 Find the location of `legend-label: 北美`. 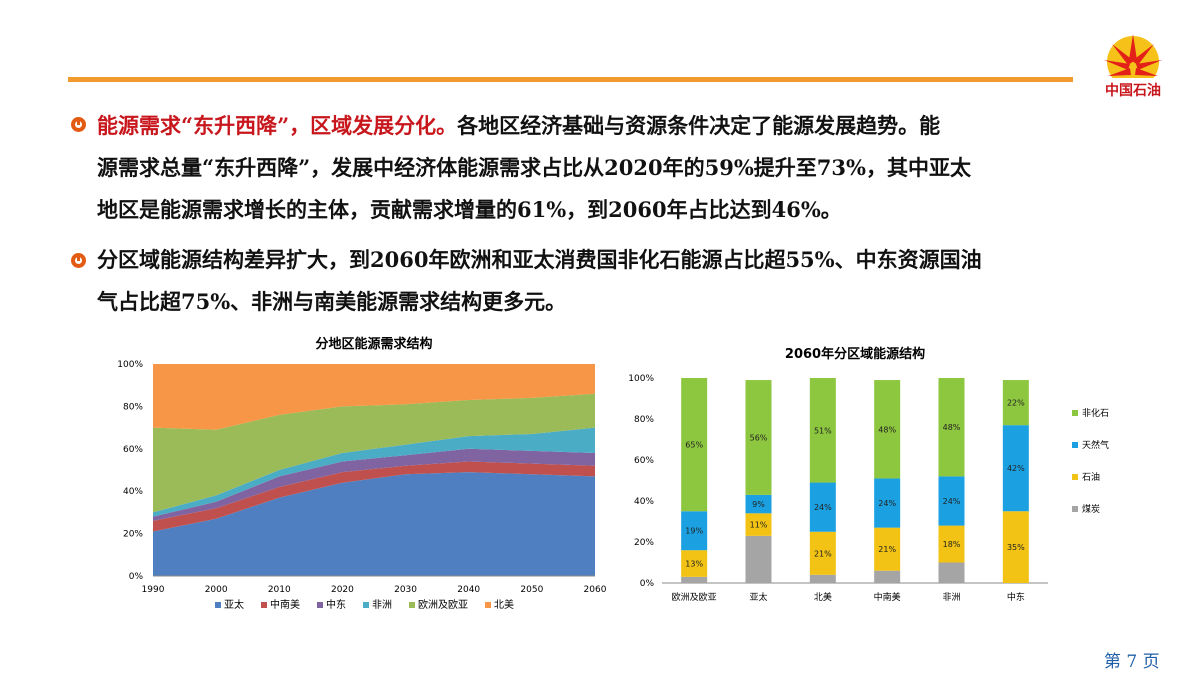

legend-label: 北美 is located at coordinates (504, 604).